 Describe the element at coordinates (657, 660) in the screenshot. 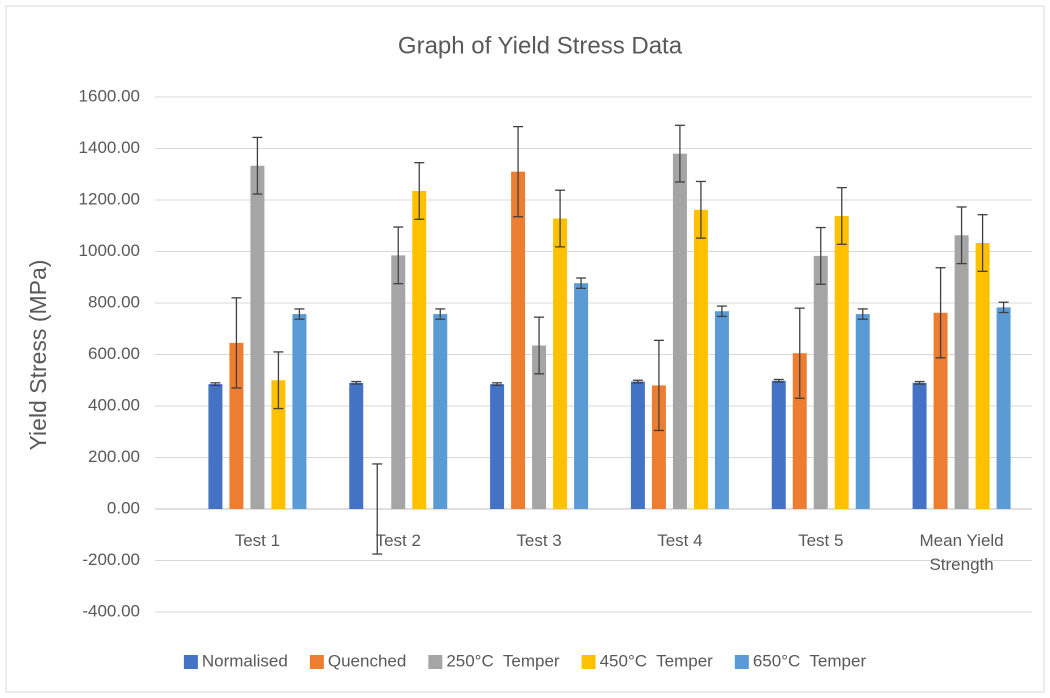

I see `legend-label: 450°C Temper` at that location.